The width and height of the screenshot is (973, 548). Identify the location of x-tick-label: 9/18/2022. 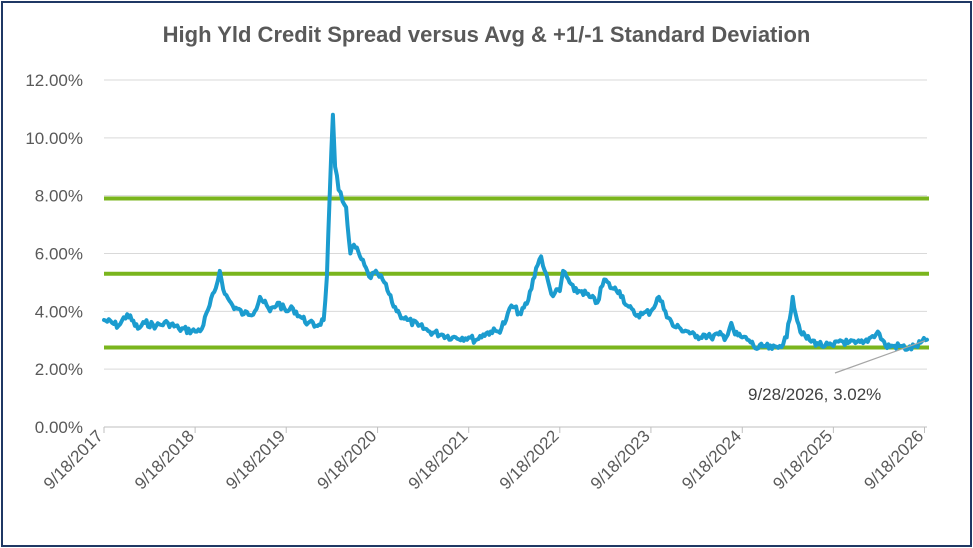
(529, 459).